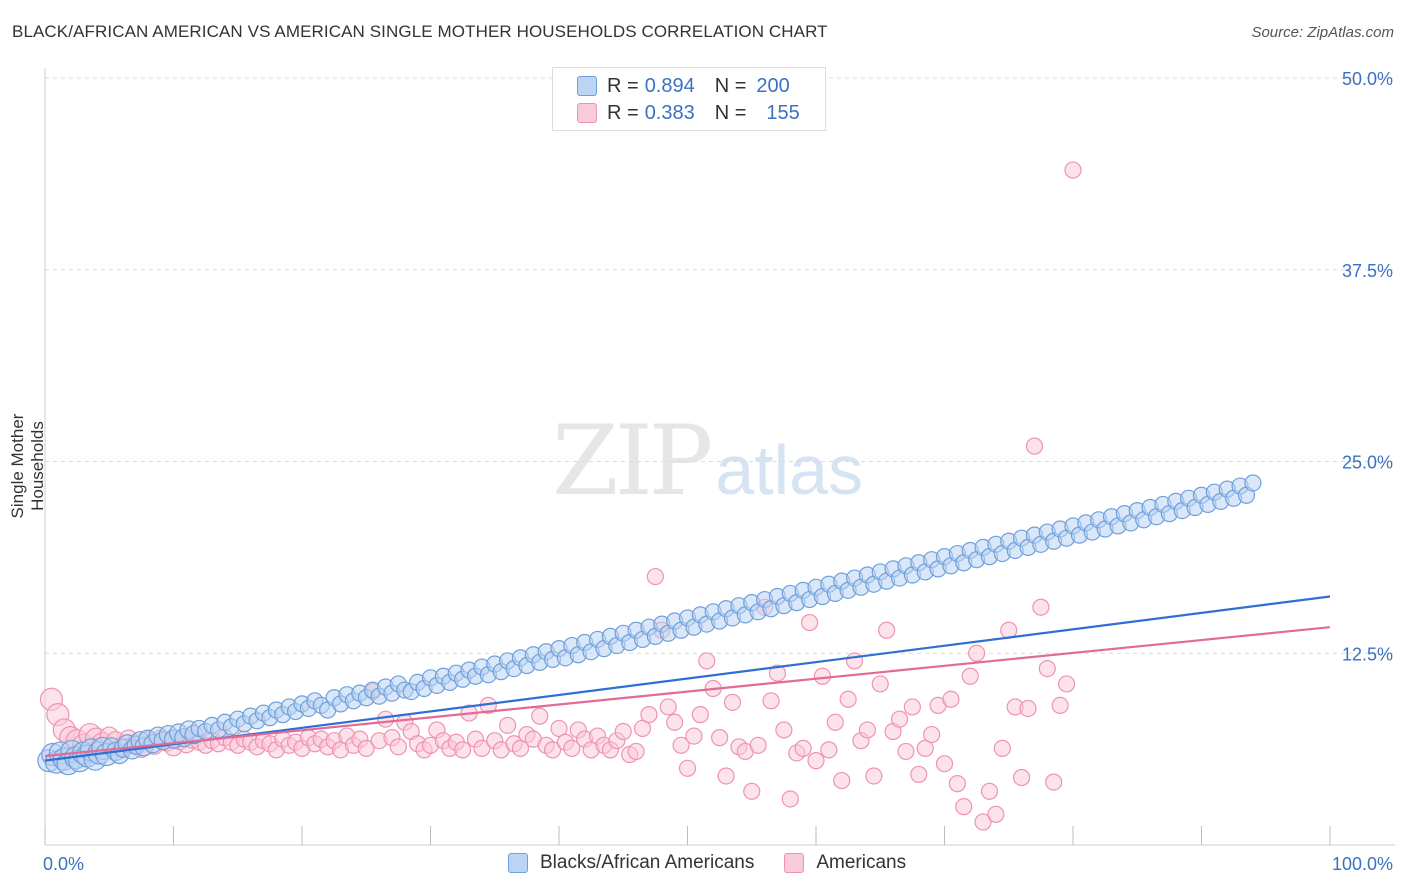 The height and width of the screenshot is (892, 1406). What do you see at coordinates (773, 85) in the screenshot?
I see `legend-n-value: 200` at bounding box center [773, 85].